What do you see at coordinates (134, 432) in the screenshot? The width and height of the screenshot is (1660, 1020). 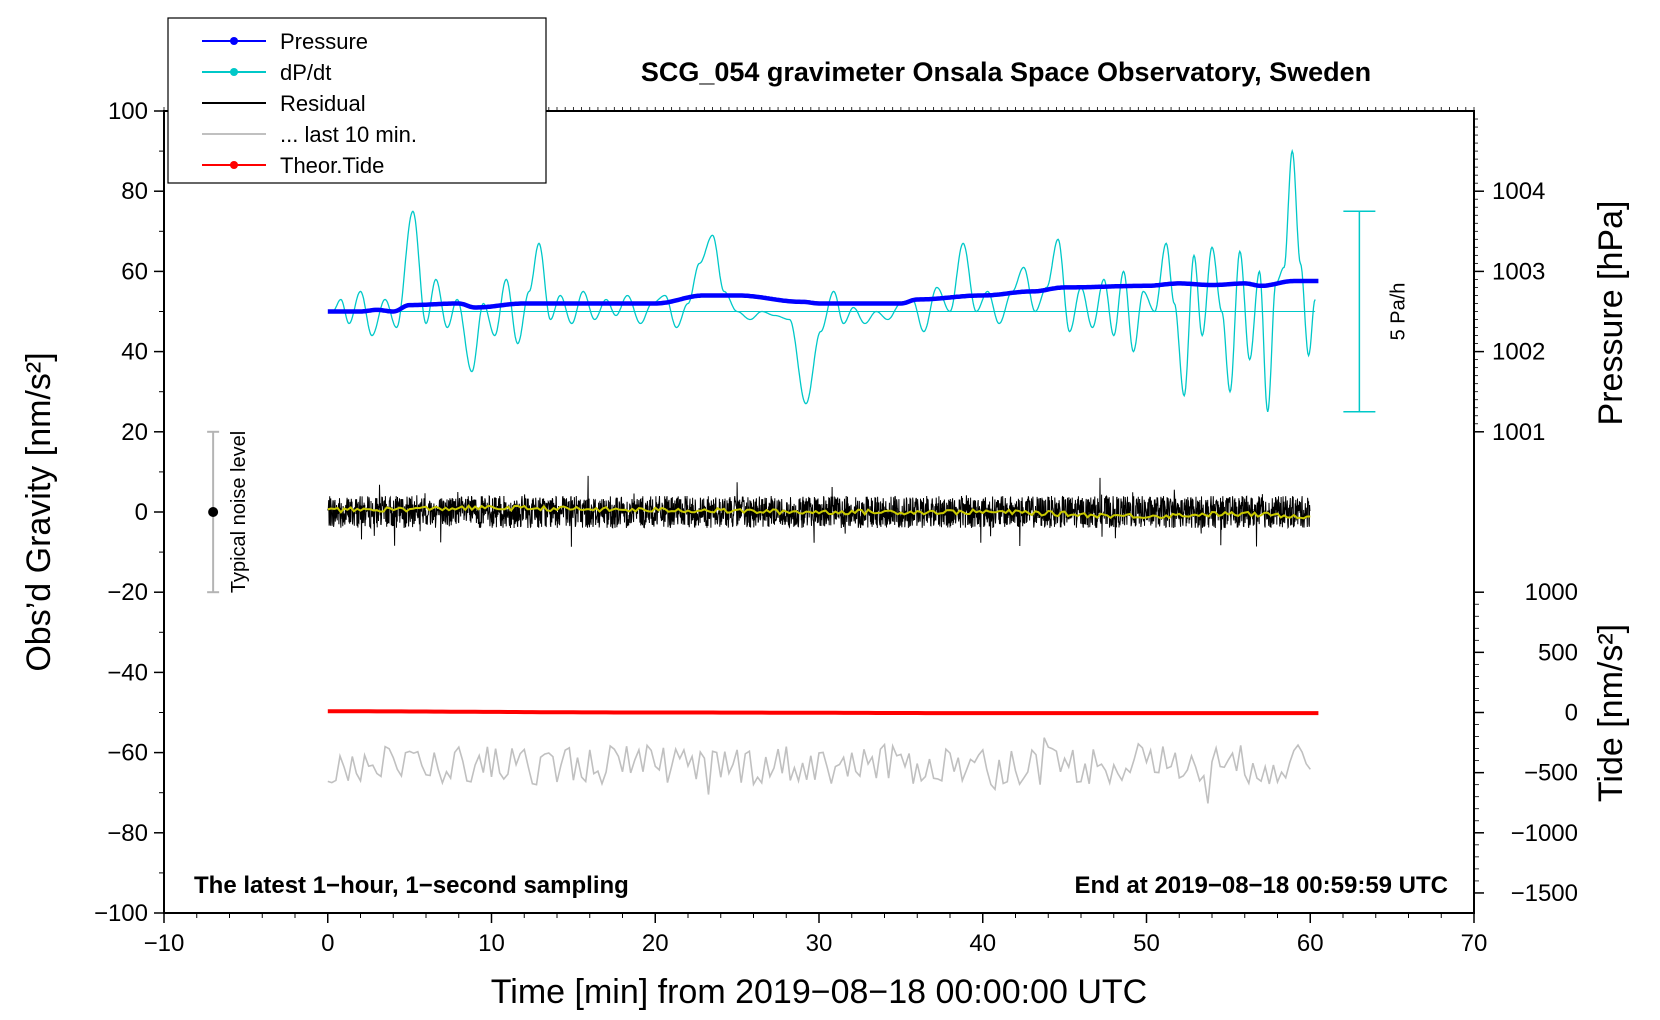 I see `y-tick-label: 20` at bounding box center [134, 432].